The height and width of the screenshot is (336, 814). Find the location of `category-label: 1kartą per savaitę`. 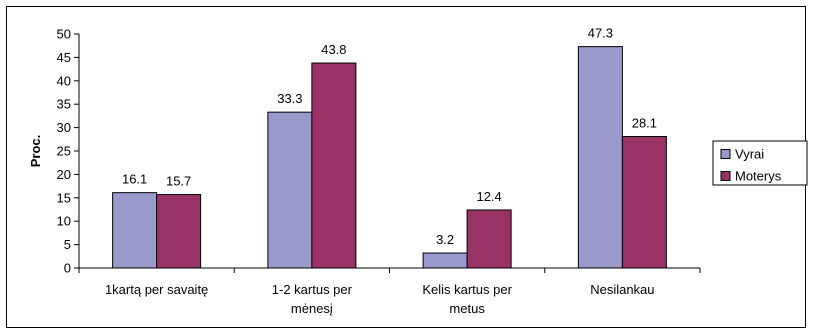

category-label: 1kartą per savaitę is located at coordinates (156, 289).